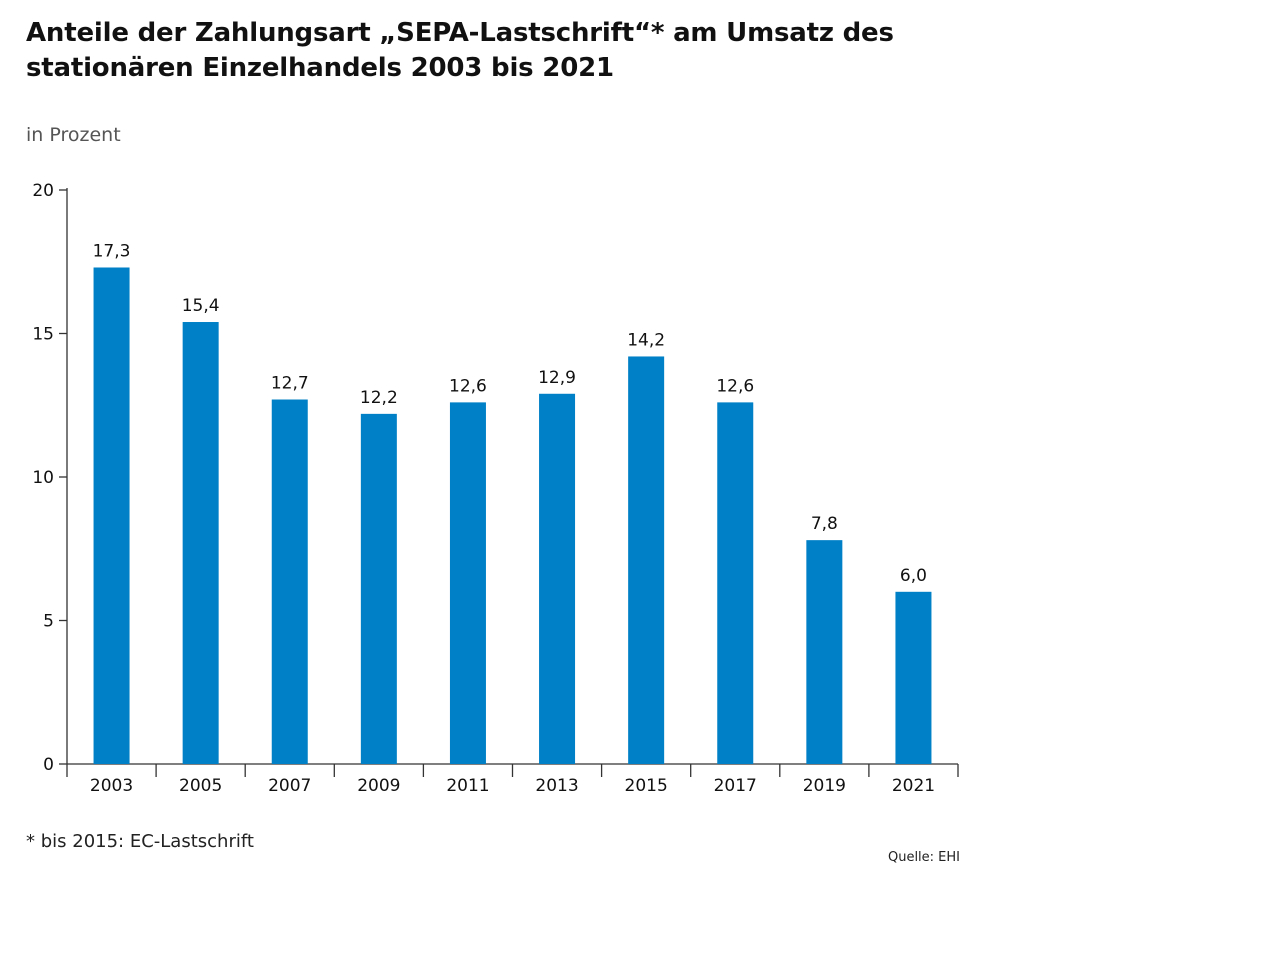 This screenshot has height=964, width=1280. I want to click on bar-value-label: 6,0, so click(913, 576).